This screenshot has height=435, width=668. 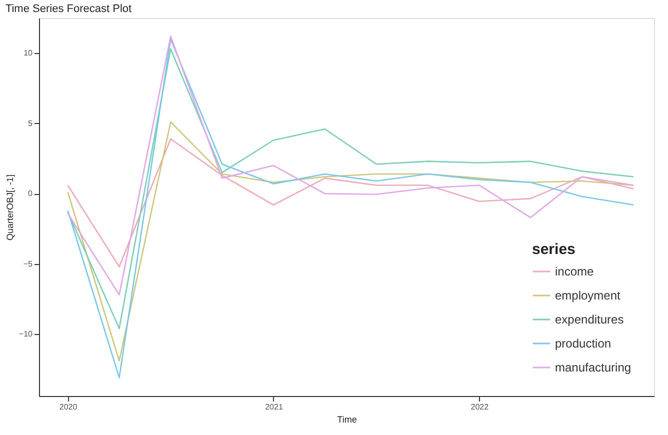 What do you see at coordinates (68, 9) in the screenshot?
I see `chart-title: Time Series Forecast Plot` at bounding box center [68, 9].